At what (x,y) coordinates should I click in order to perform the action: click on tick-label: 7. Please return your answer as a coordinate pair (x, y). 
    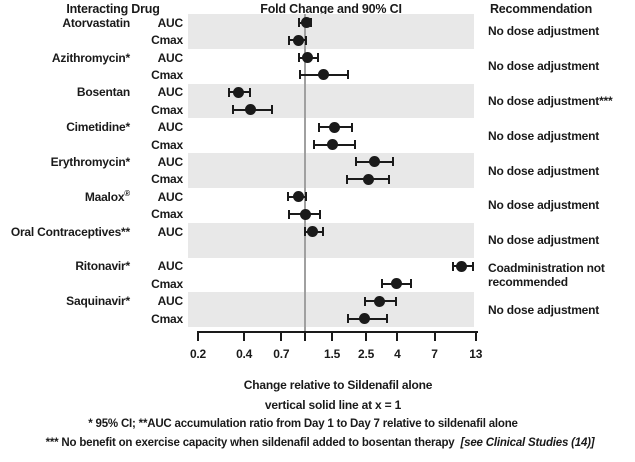
    Looking at the image, I should click on (434, 354).